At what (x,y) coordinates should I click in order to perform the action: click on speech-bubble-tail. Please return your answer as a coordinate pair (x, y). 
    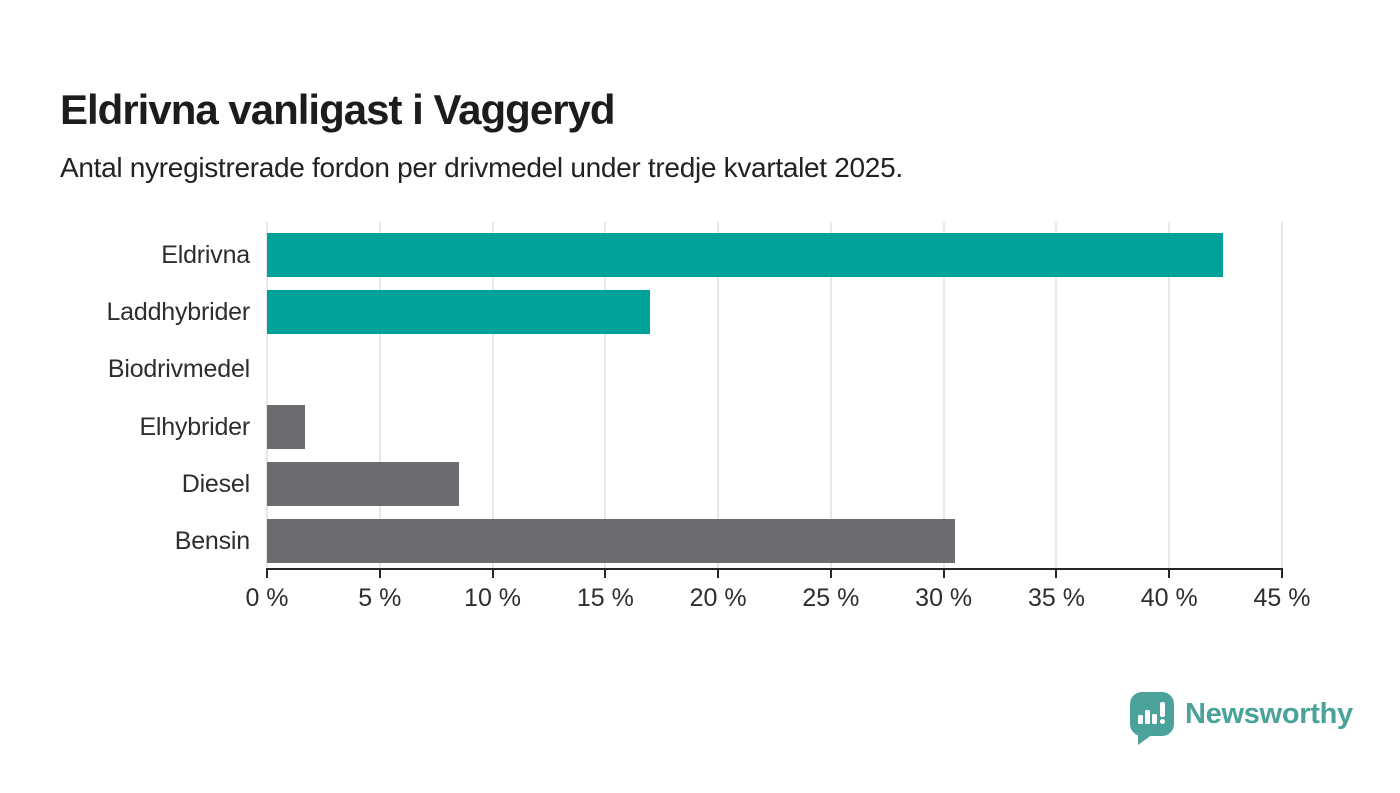
    Looking at the image, I should click on (1145, 739).